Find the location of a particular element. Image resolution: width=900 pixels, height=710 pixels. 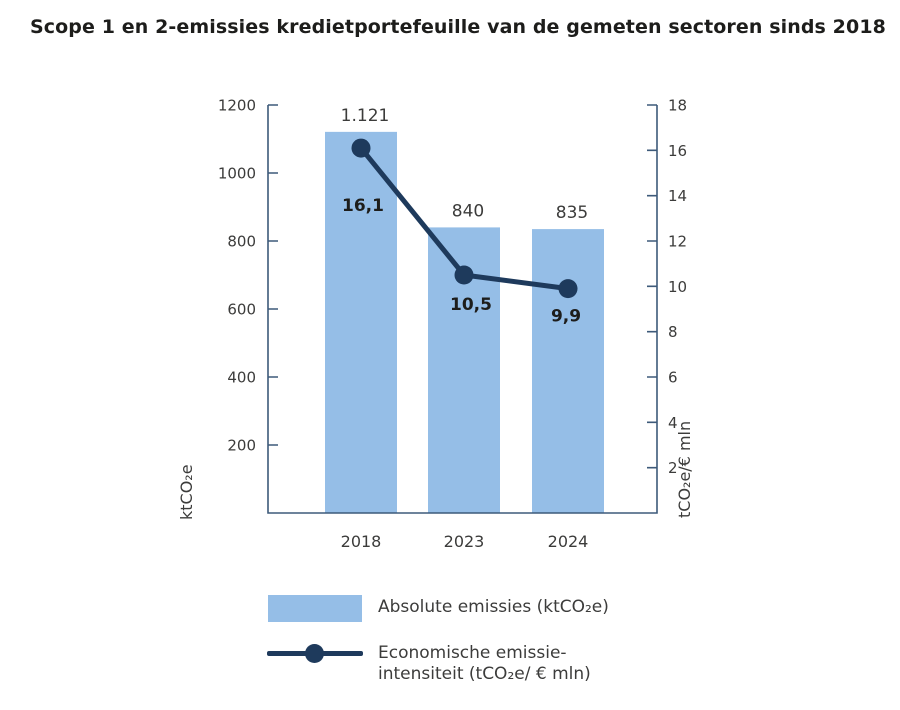

right-axis-tick-label: 18 is located at coordinates (677, 106).